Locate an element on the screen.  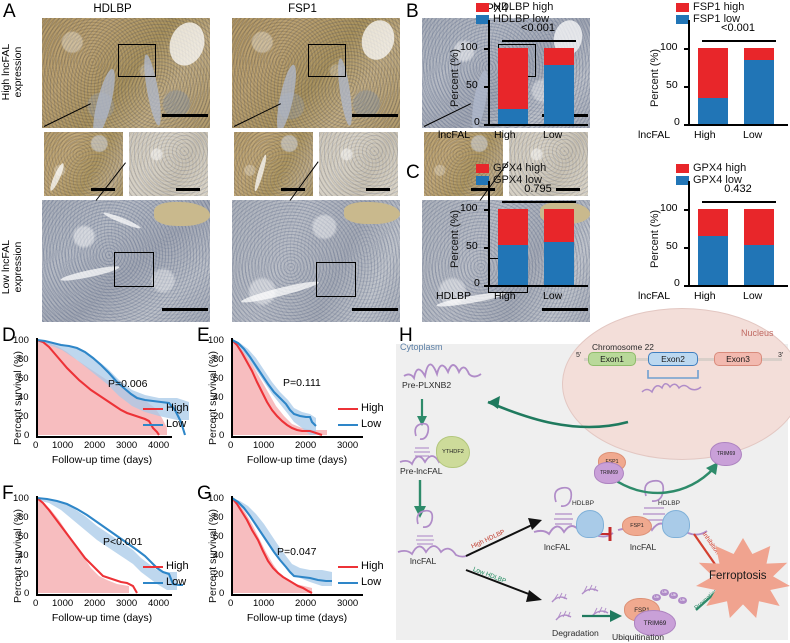
y-tick-f-60: 60 is located at coordinates (23, 536).